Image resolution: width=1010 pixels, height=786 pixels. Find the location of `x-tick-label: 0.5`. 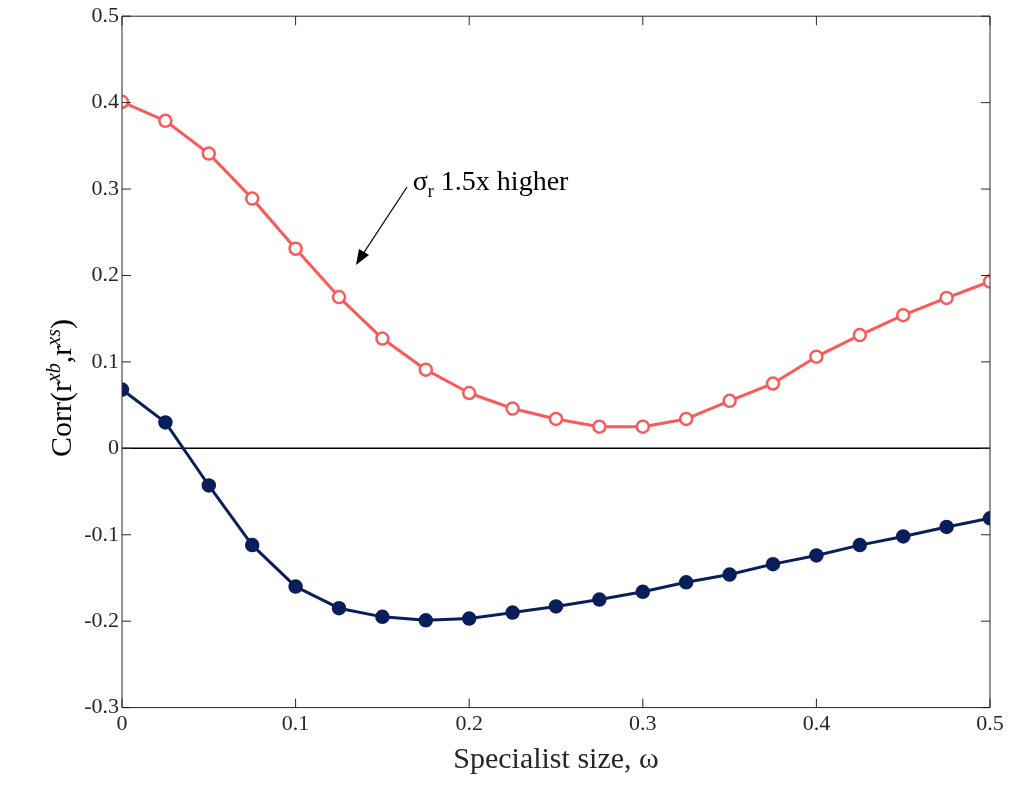

x-tick-label: 0.5 is located at coordinates (990, 722).